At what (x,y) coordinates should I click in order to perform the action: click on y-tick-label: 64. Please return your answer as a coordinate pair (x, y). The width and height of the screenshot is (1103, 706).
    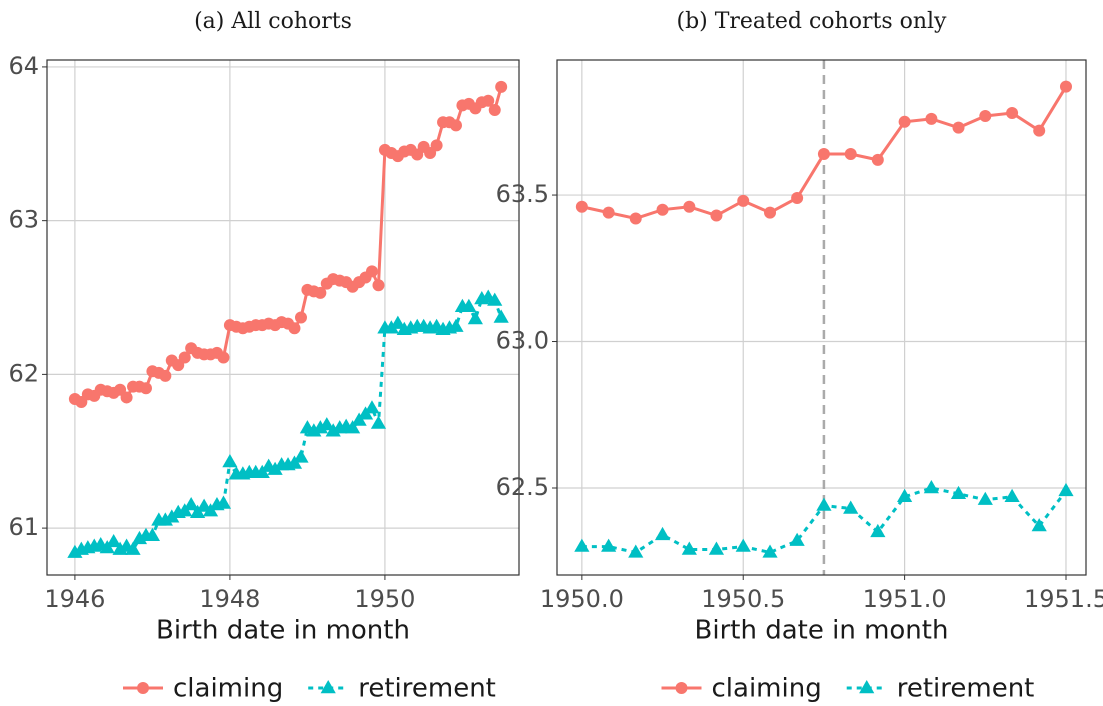
    Looking at the image, I should click on (23, 66).